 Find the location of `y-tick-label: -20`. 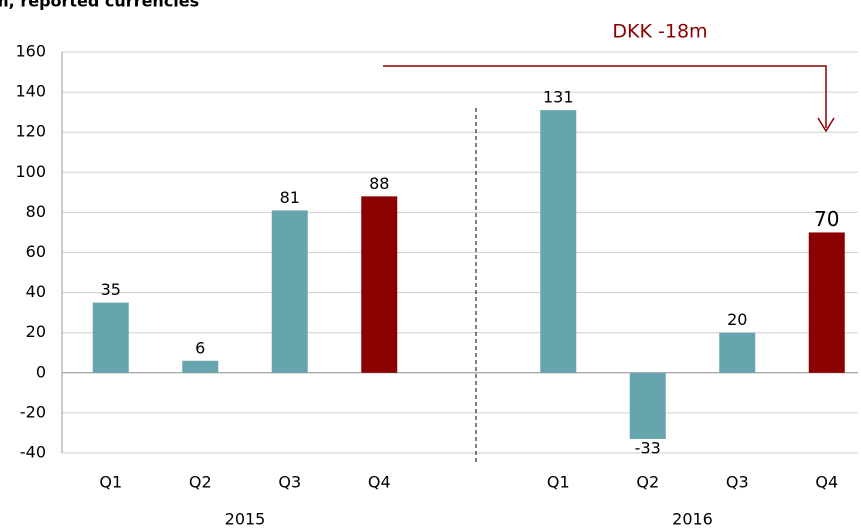

y-tick-label: -20 is located at coordinates (33, 411).